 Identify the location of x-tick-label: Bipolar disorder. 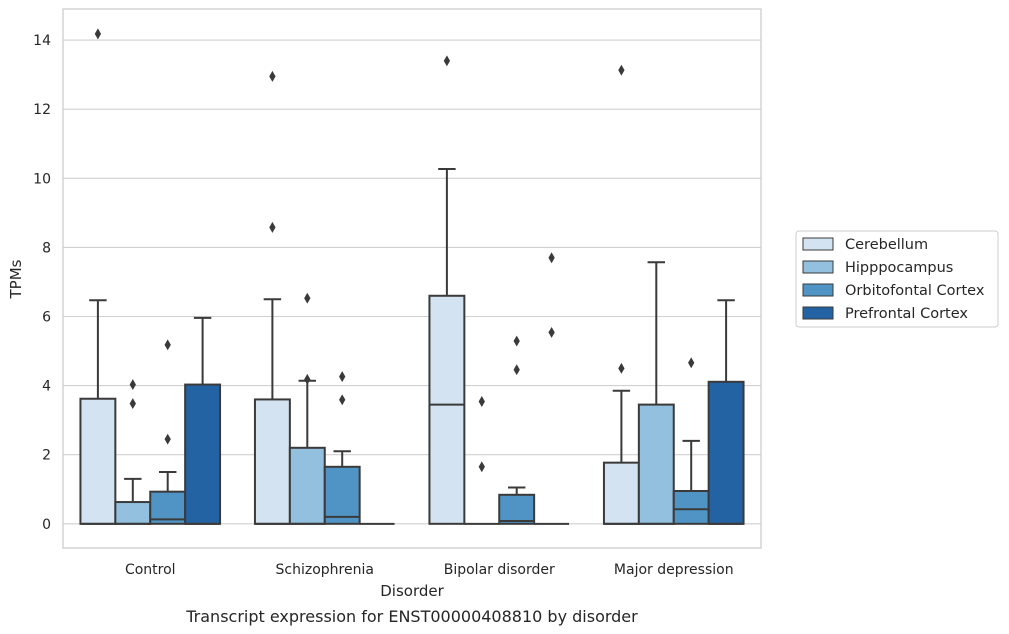
(499, 570).